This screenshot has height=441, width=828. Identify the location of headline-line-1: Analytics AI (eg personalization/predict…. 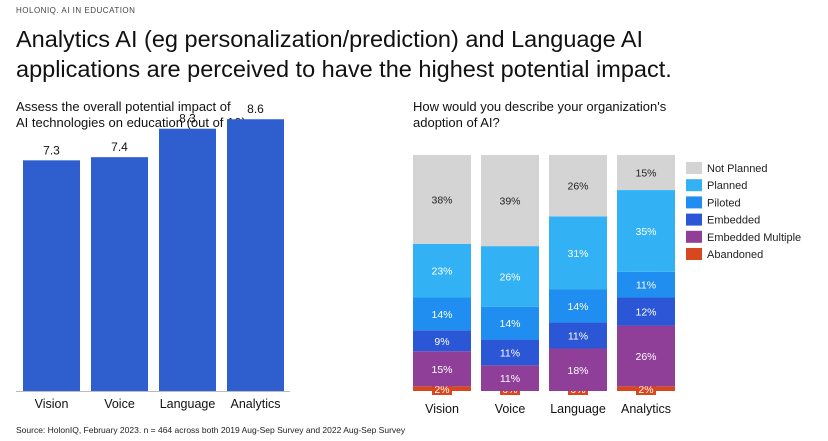
(330, 39).